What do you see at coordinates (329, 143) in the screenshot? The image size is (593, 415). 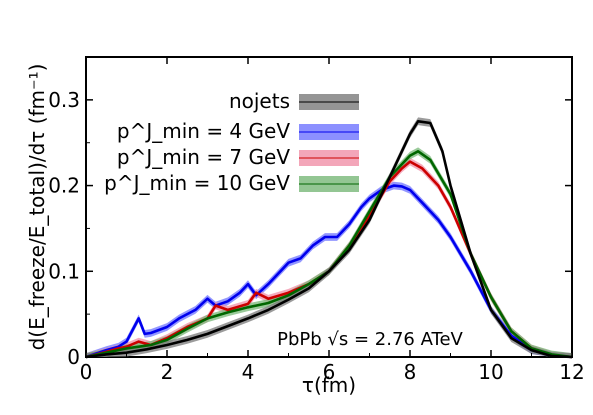 I see `legend-swatches` at bounding box center [329, 143].